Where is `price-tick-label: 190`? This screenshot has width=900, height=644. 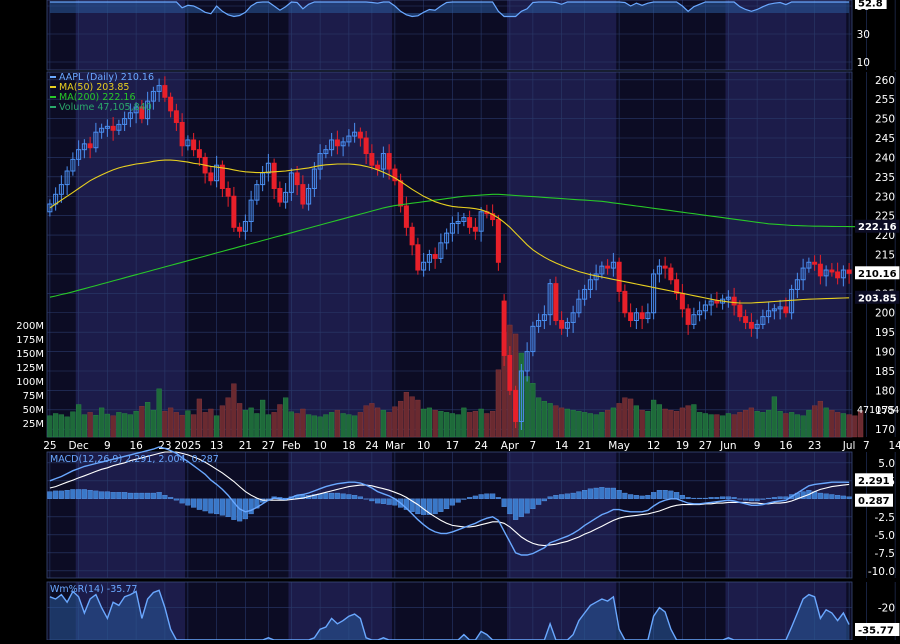
price-tick-label: 190 is located at coordinates (885, 353).